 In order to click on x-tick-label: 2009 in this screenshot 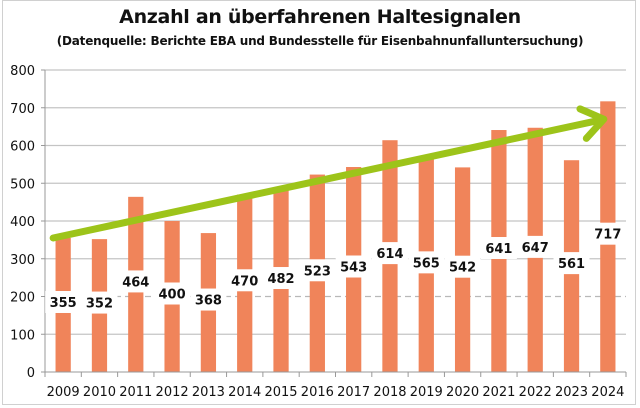, I will do `click(63, 392)`.